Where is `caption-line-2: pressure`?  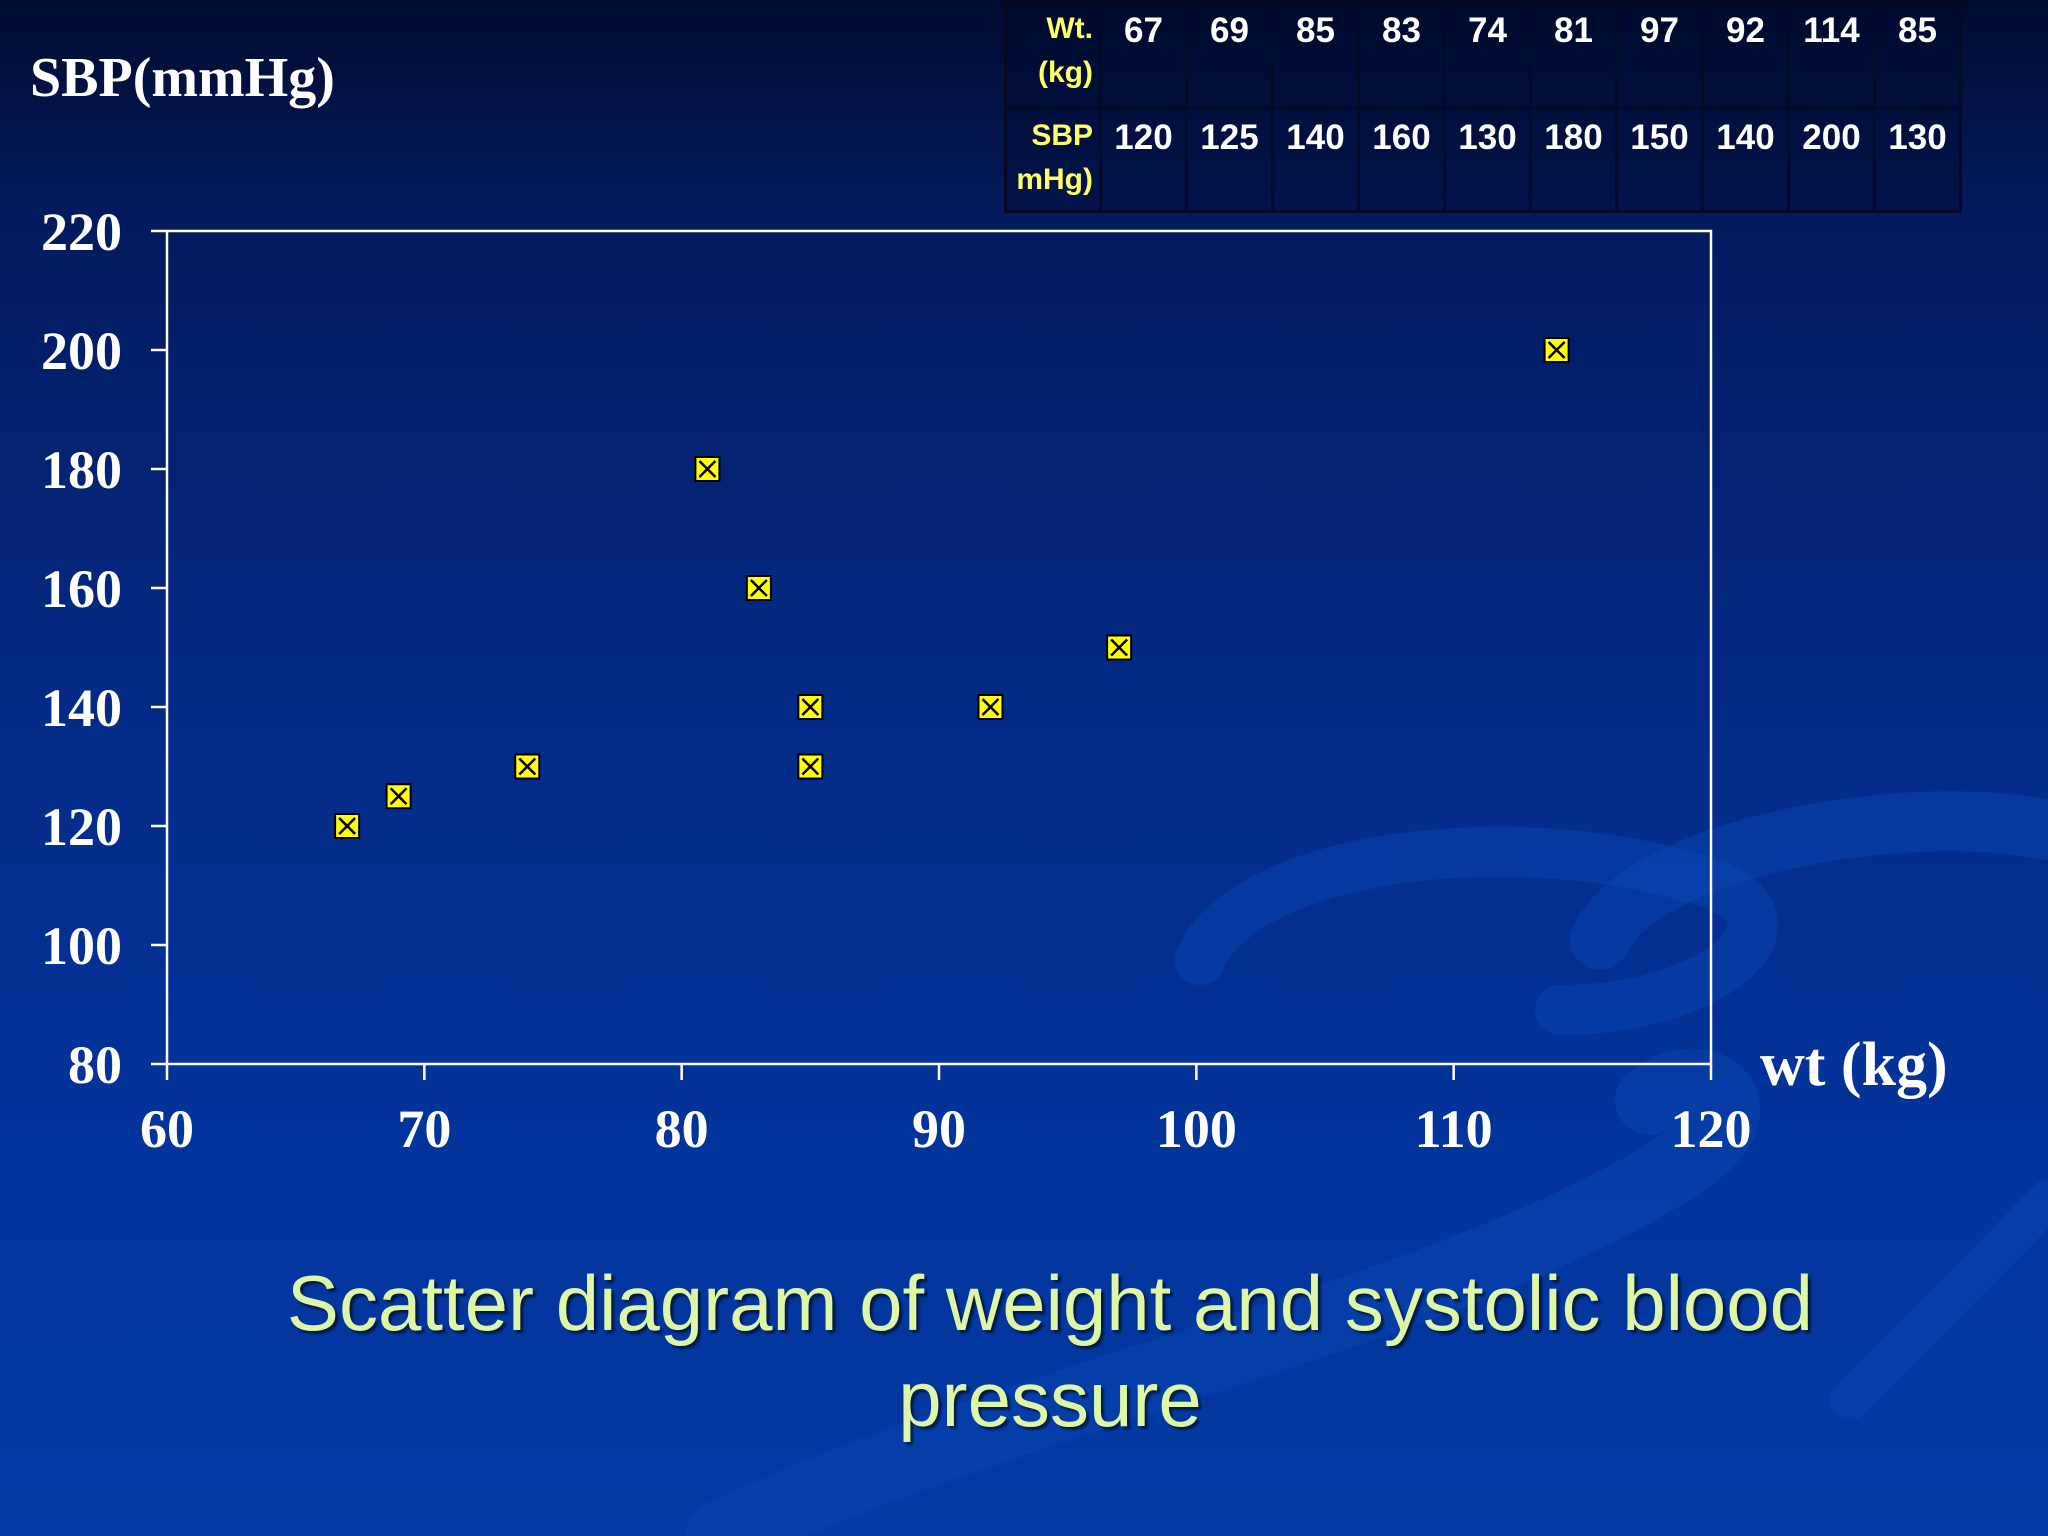
caption-line-2: pressure is located at coordinates (1050, 1399).